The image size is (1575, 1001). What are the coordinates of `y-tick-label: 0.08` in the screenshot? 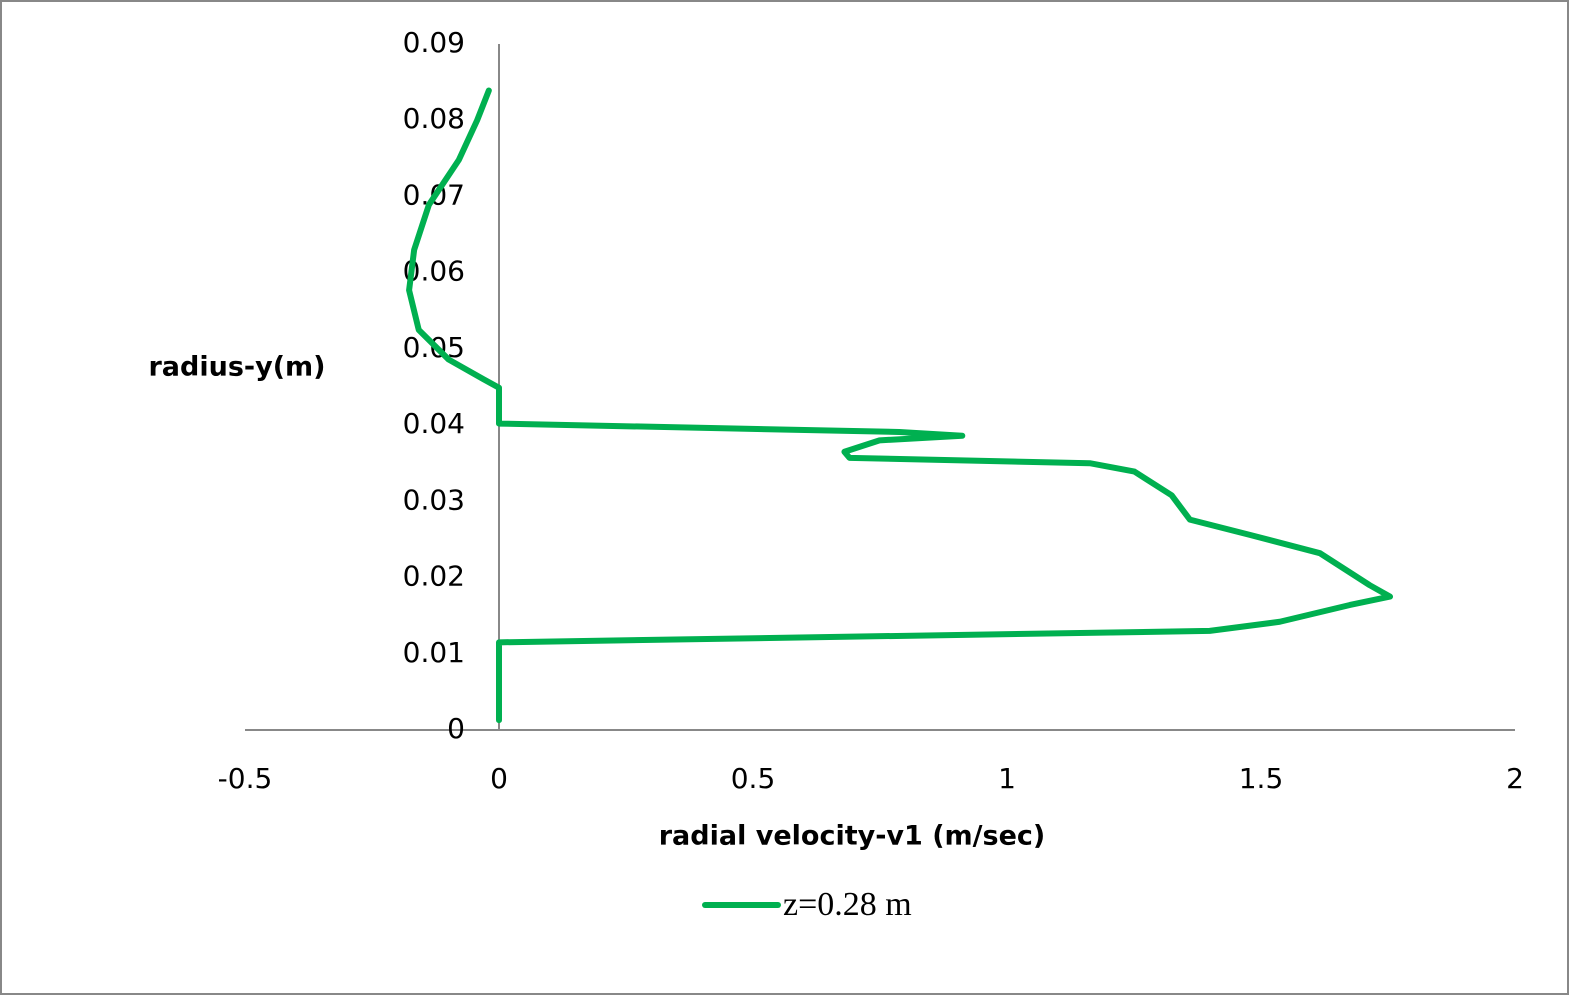 It's located at (434, 118).